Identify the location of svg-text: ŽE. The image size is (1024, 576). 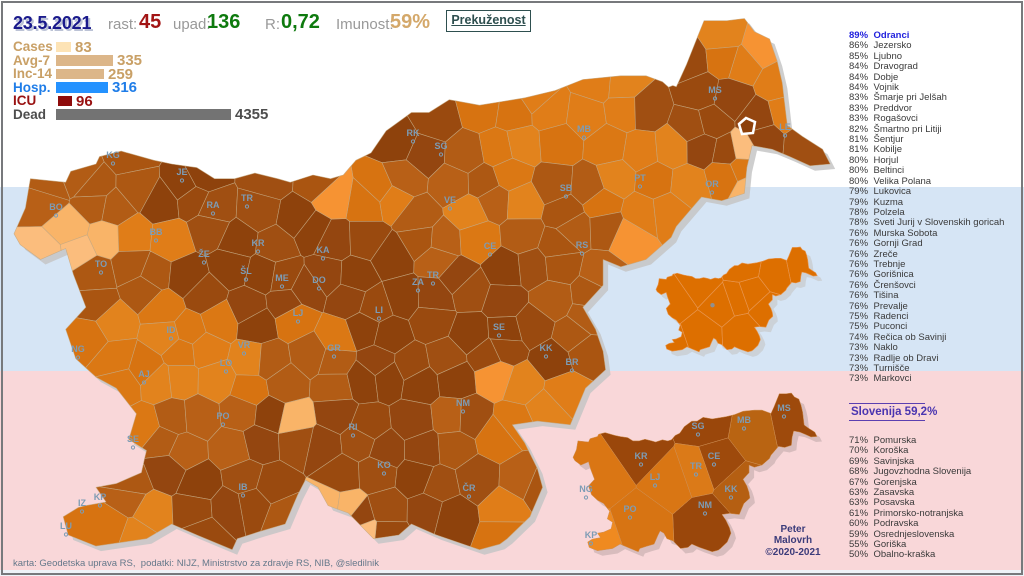
(204, 253).